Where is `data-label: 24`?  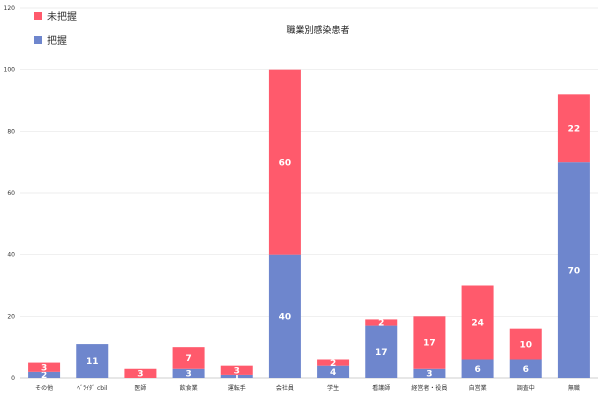
data-label: 24 is located at coordinates (477, 324).